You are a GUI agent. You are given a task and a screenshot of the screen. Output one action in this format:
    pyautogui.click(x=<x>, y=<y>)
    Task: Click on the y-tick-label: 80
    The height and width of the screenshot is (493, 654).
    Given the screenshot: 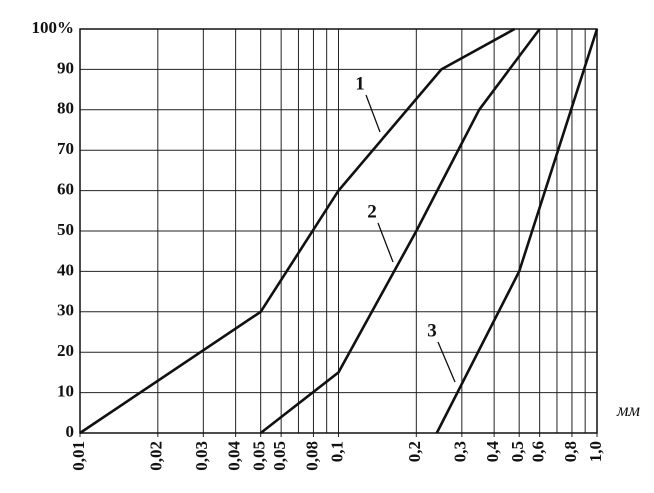 What is the action you would take?
    pyautogui.click(x=65, y=108)
    